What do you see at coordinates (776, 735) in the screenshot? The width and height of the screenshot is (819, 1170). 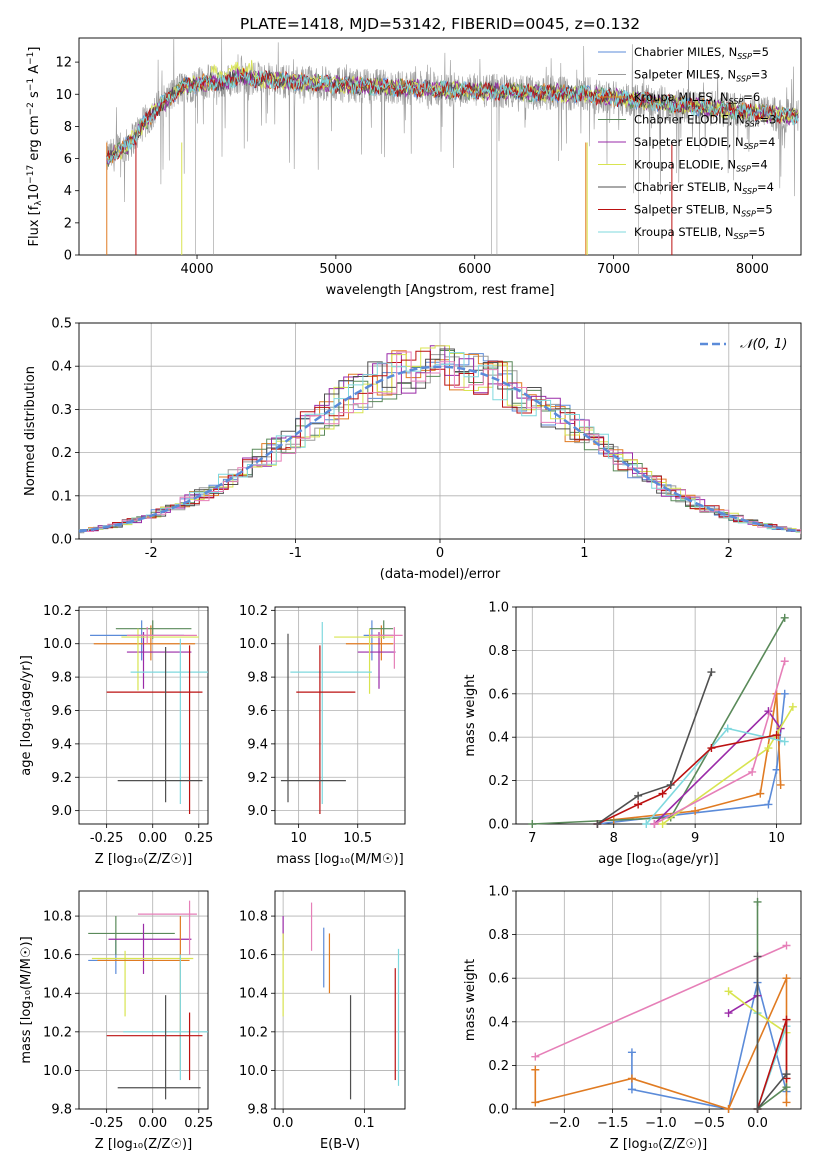 I see `weight_vs_age-point-salpeter_stelib` at bounding box center [776, 735].